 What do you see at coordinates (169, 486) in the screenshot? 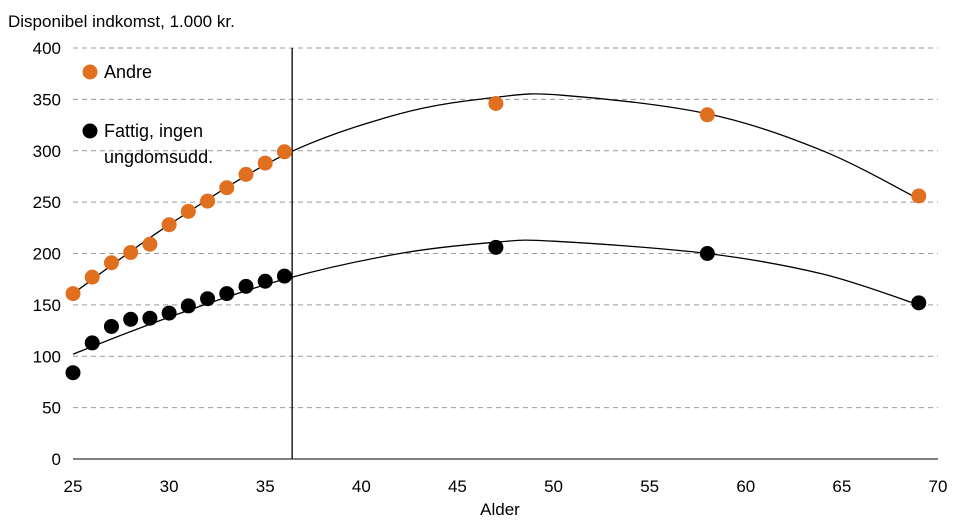
I see `x-tick-label-30: 30` at bounding box center [169, 486].